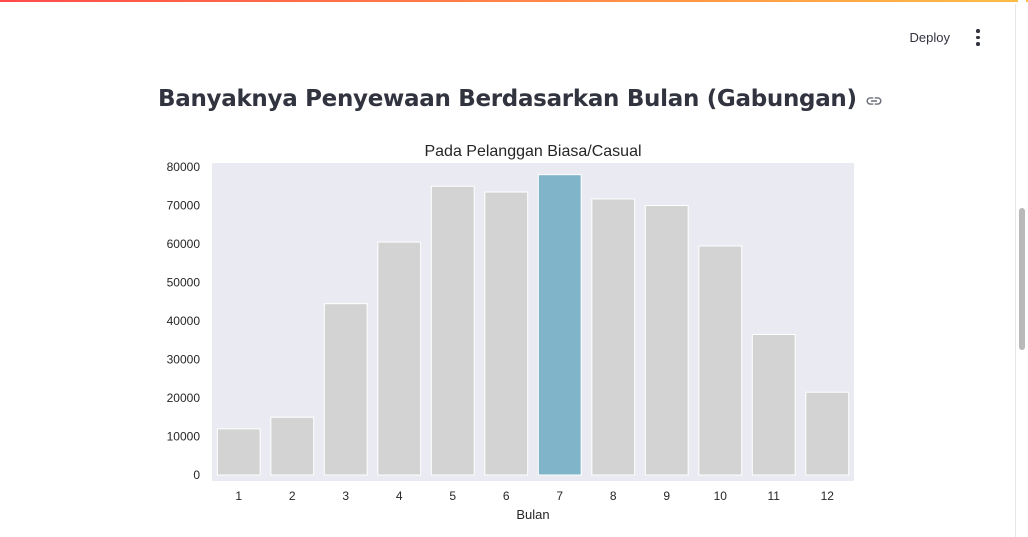  I want to click on x-tick-label: 4, so click(399, 496).